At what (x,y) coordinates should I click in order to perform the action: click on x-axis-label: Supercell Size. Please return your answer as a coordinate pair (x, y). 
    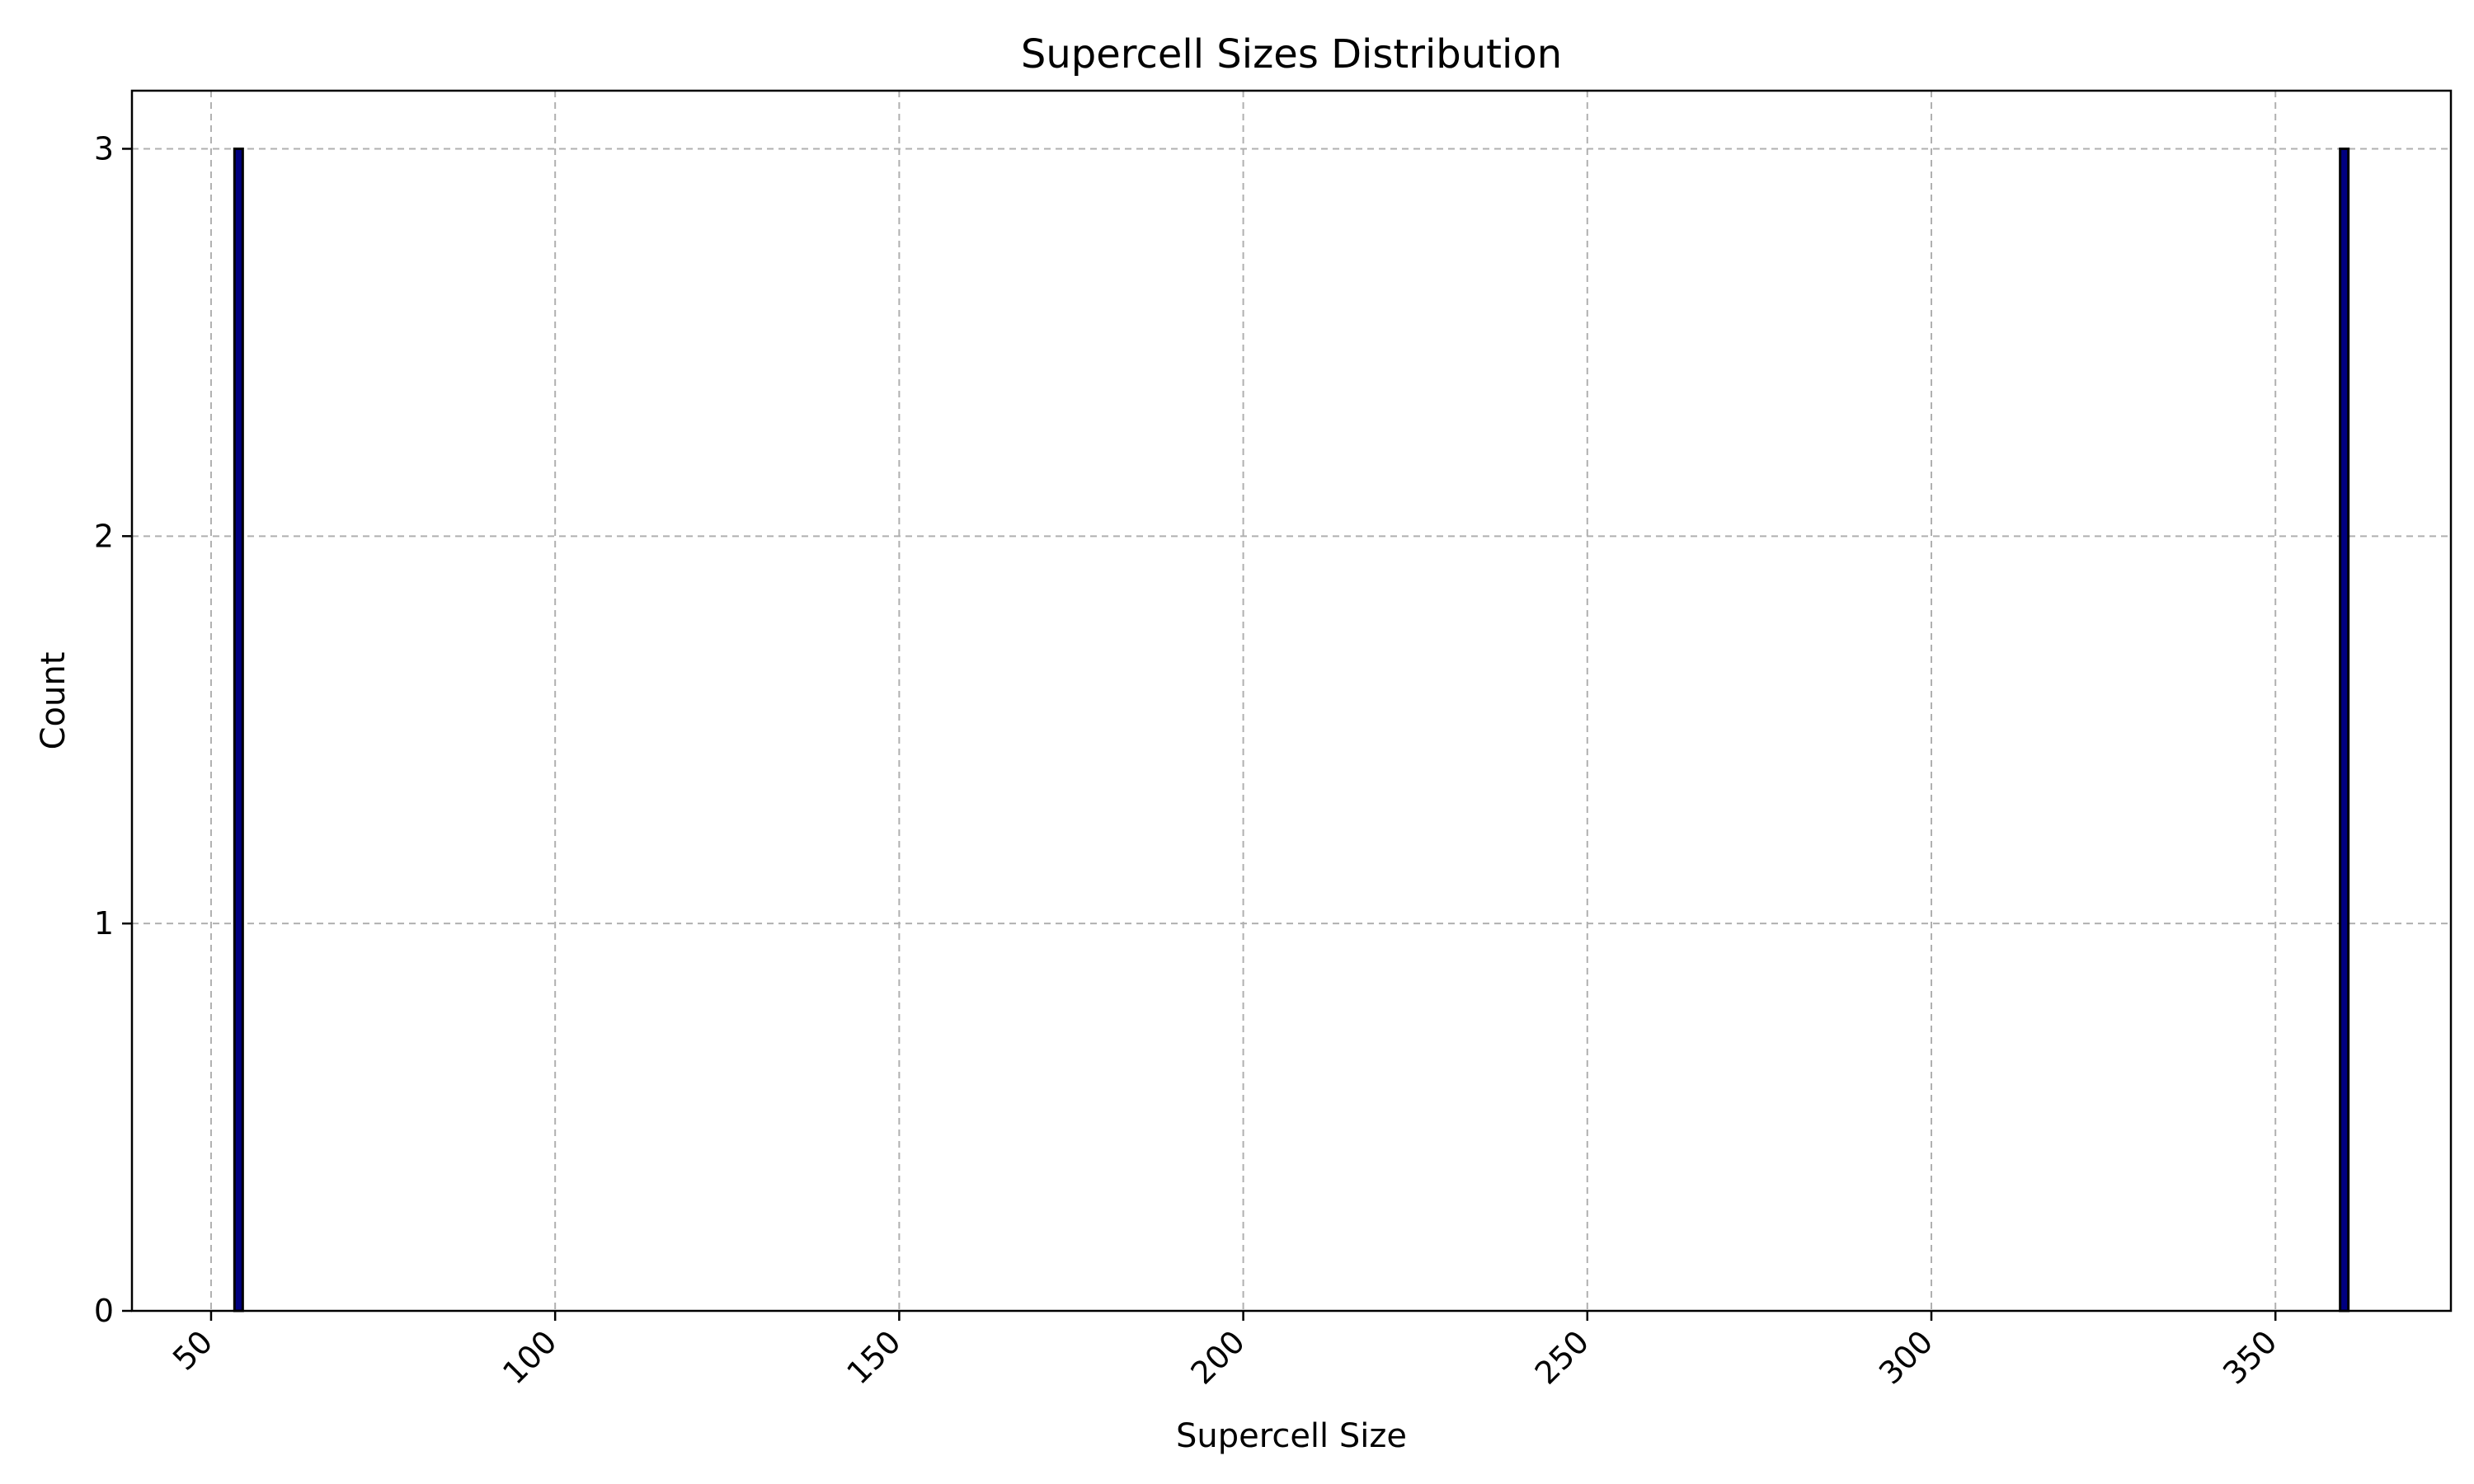
    Looking at the image, I should click on (1291, 1436).